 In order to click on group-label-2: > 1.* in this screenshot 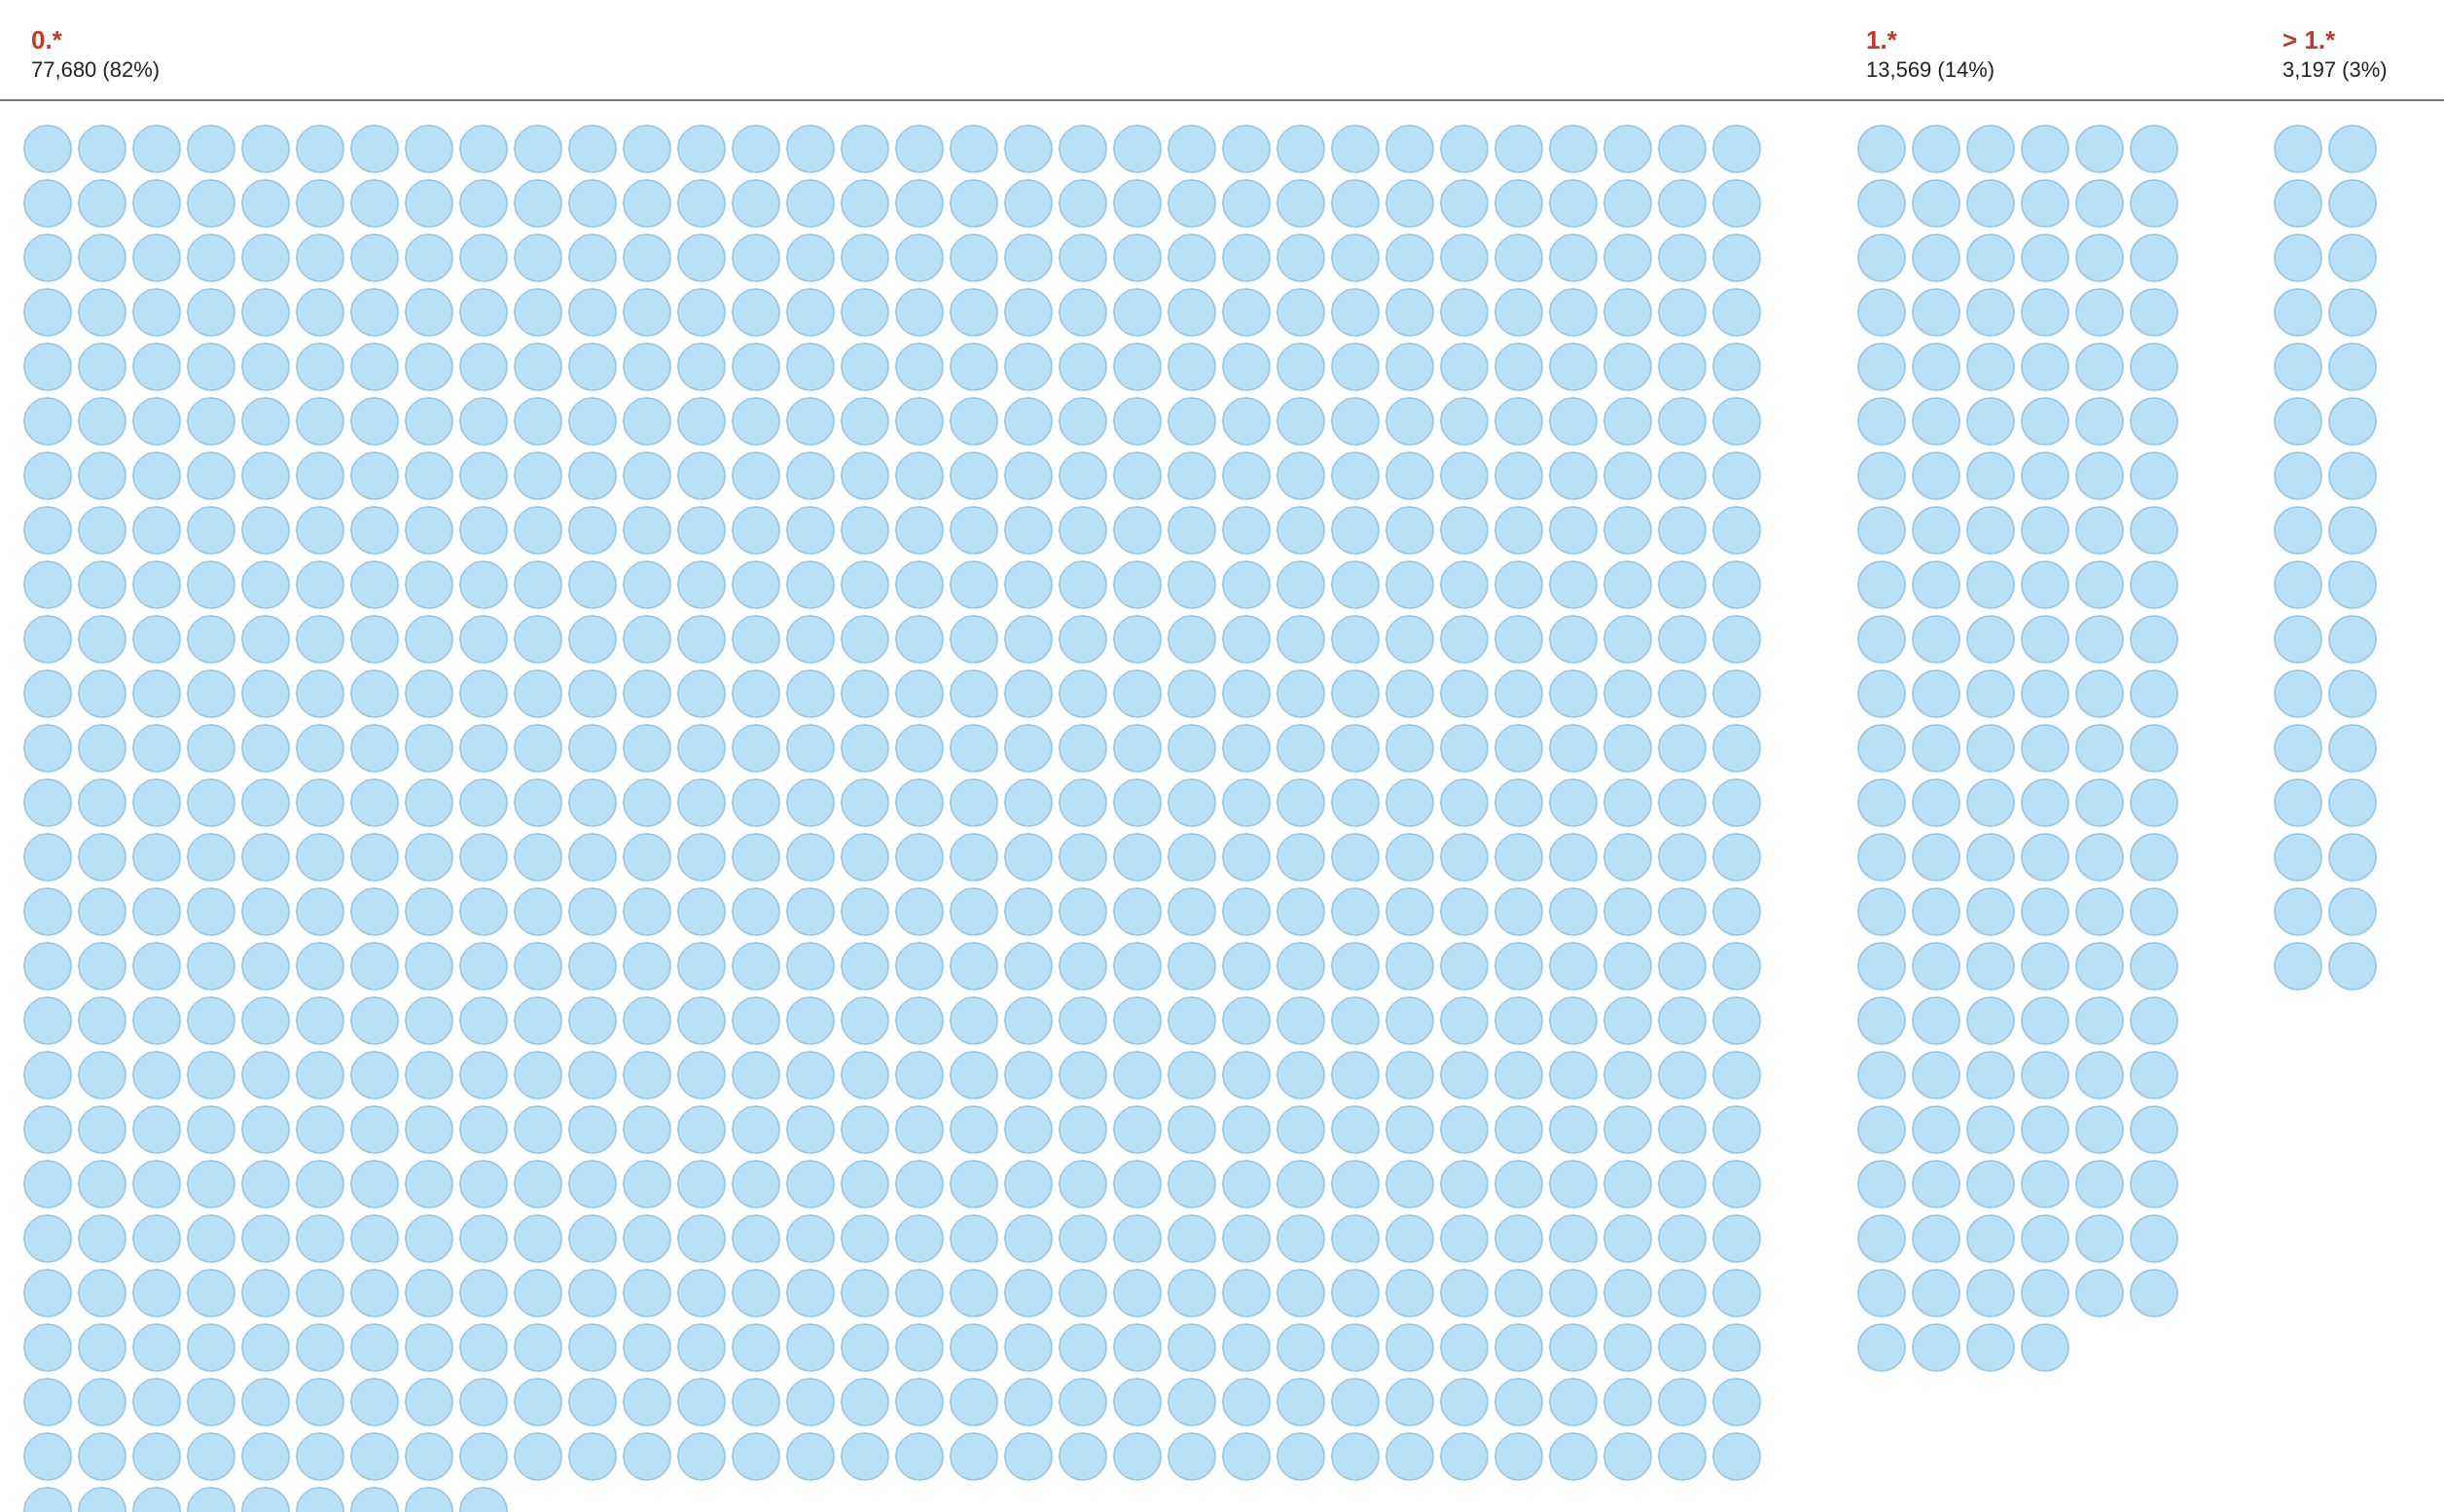, I will do `click(2309, 39)`.